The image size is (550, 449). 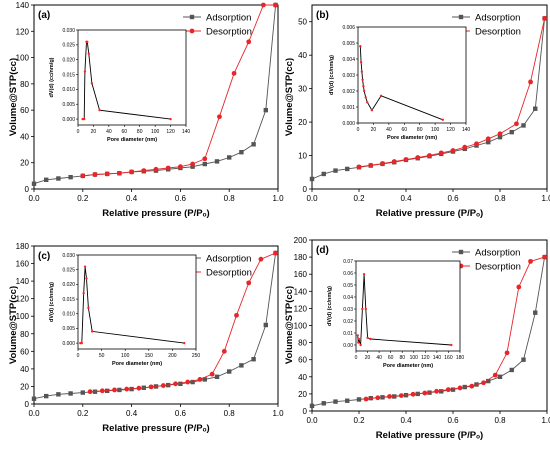 I want to click on inset-x-axis-title: Pore diameter (nm), so click(x=132, y=140).